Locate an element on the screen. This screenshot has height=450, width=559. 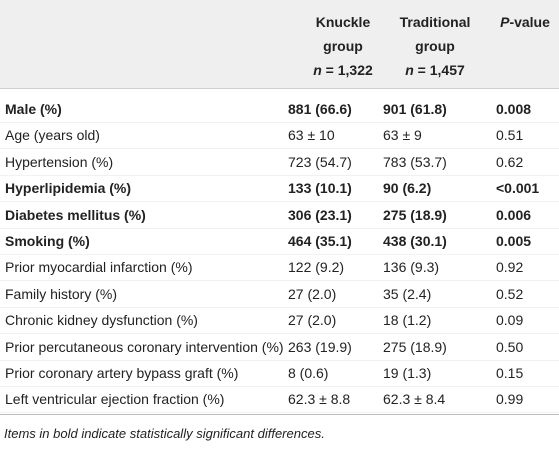
row-label: Chronic kidney dysfunction (%) is located at coordinates (101, 320).